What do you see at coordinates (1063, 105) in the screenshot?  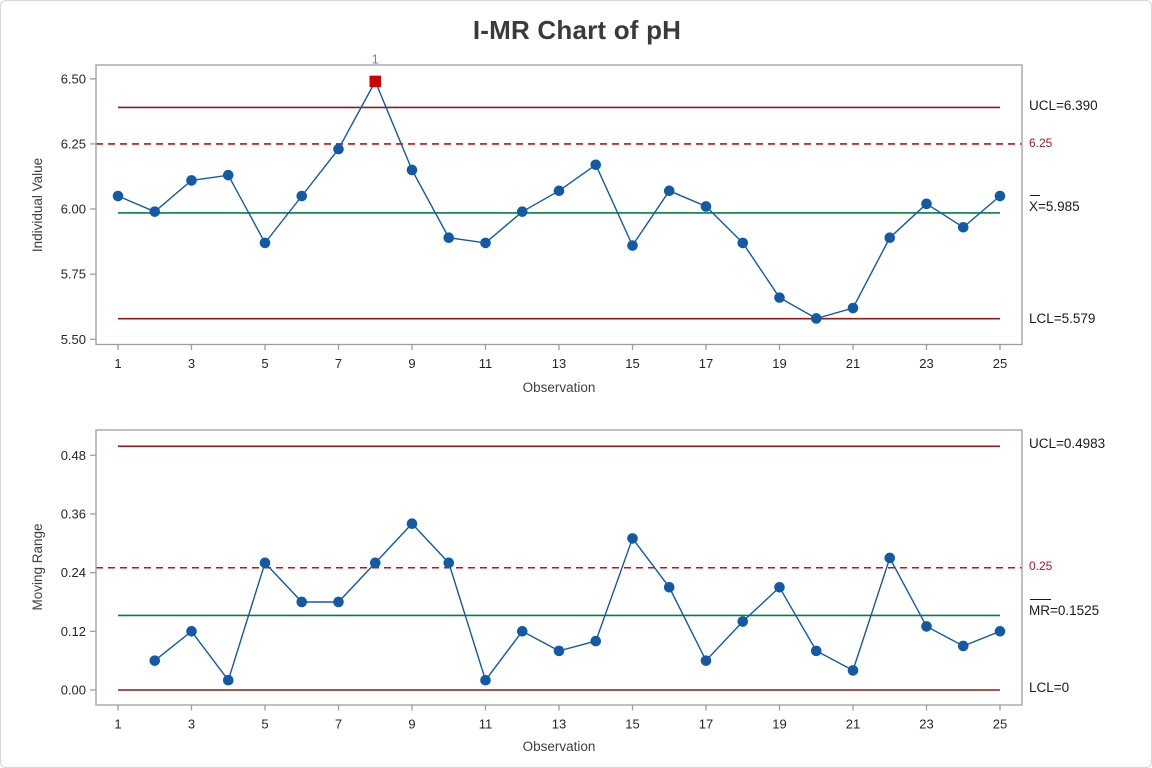 I see `ucl-label-individuals: UCL=6.390` at bounding box center [1063, 105].